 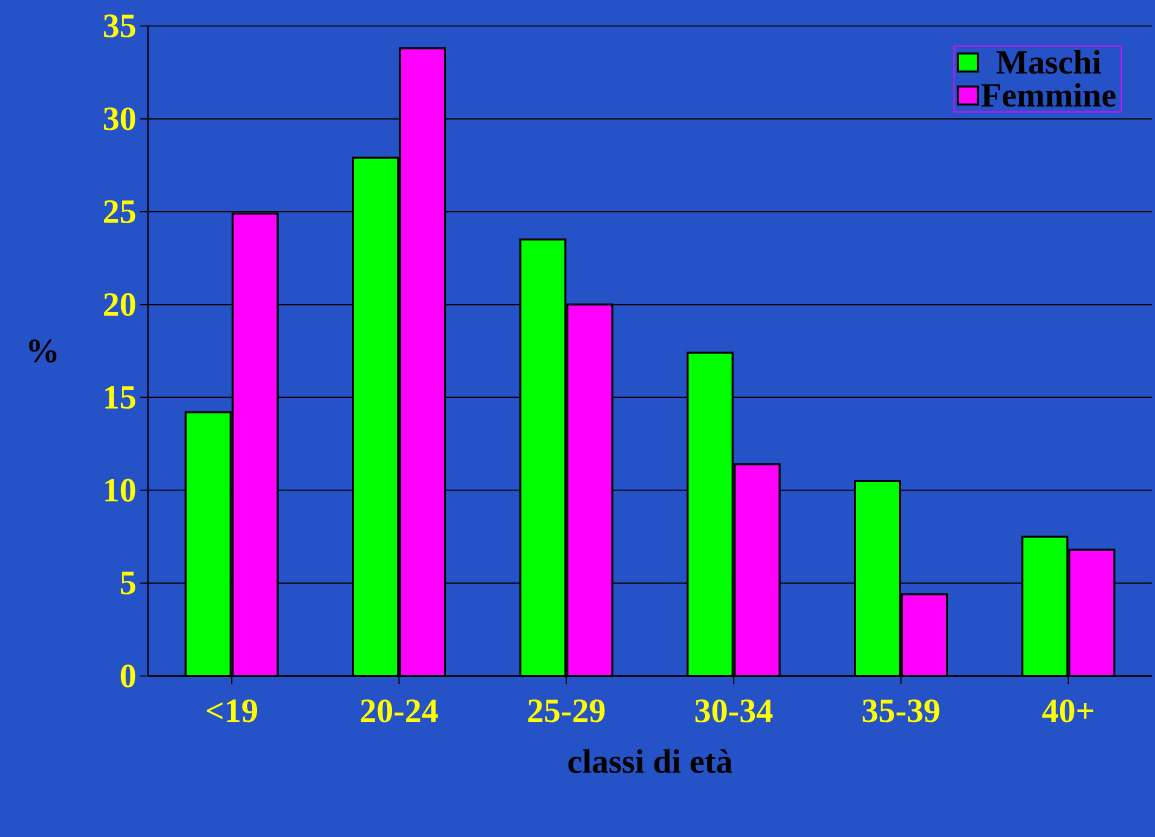 I want to click on y-tick-label: 35, so click(x=119, y=26).